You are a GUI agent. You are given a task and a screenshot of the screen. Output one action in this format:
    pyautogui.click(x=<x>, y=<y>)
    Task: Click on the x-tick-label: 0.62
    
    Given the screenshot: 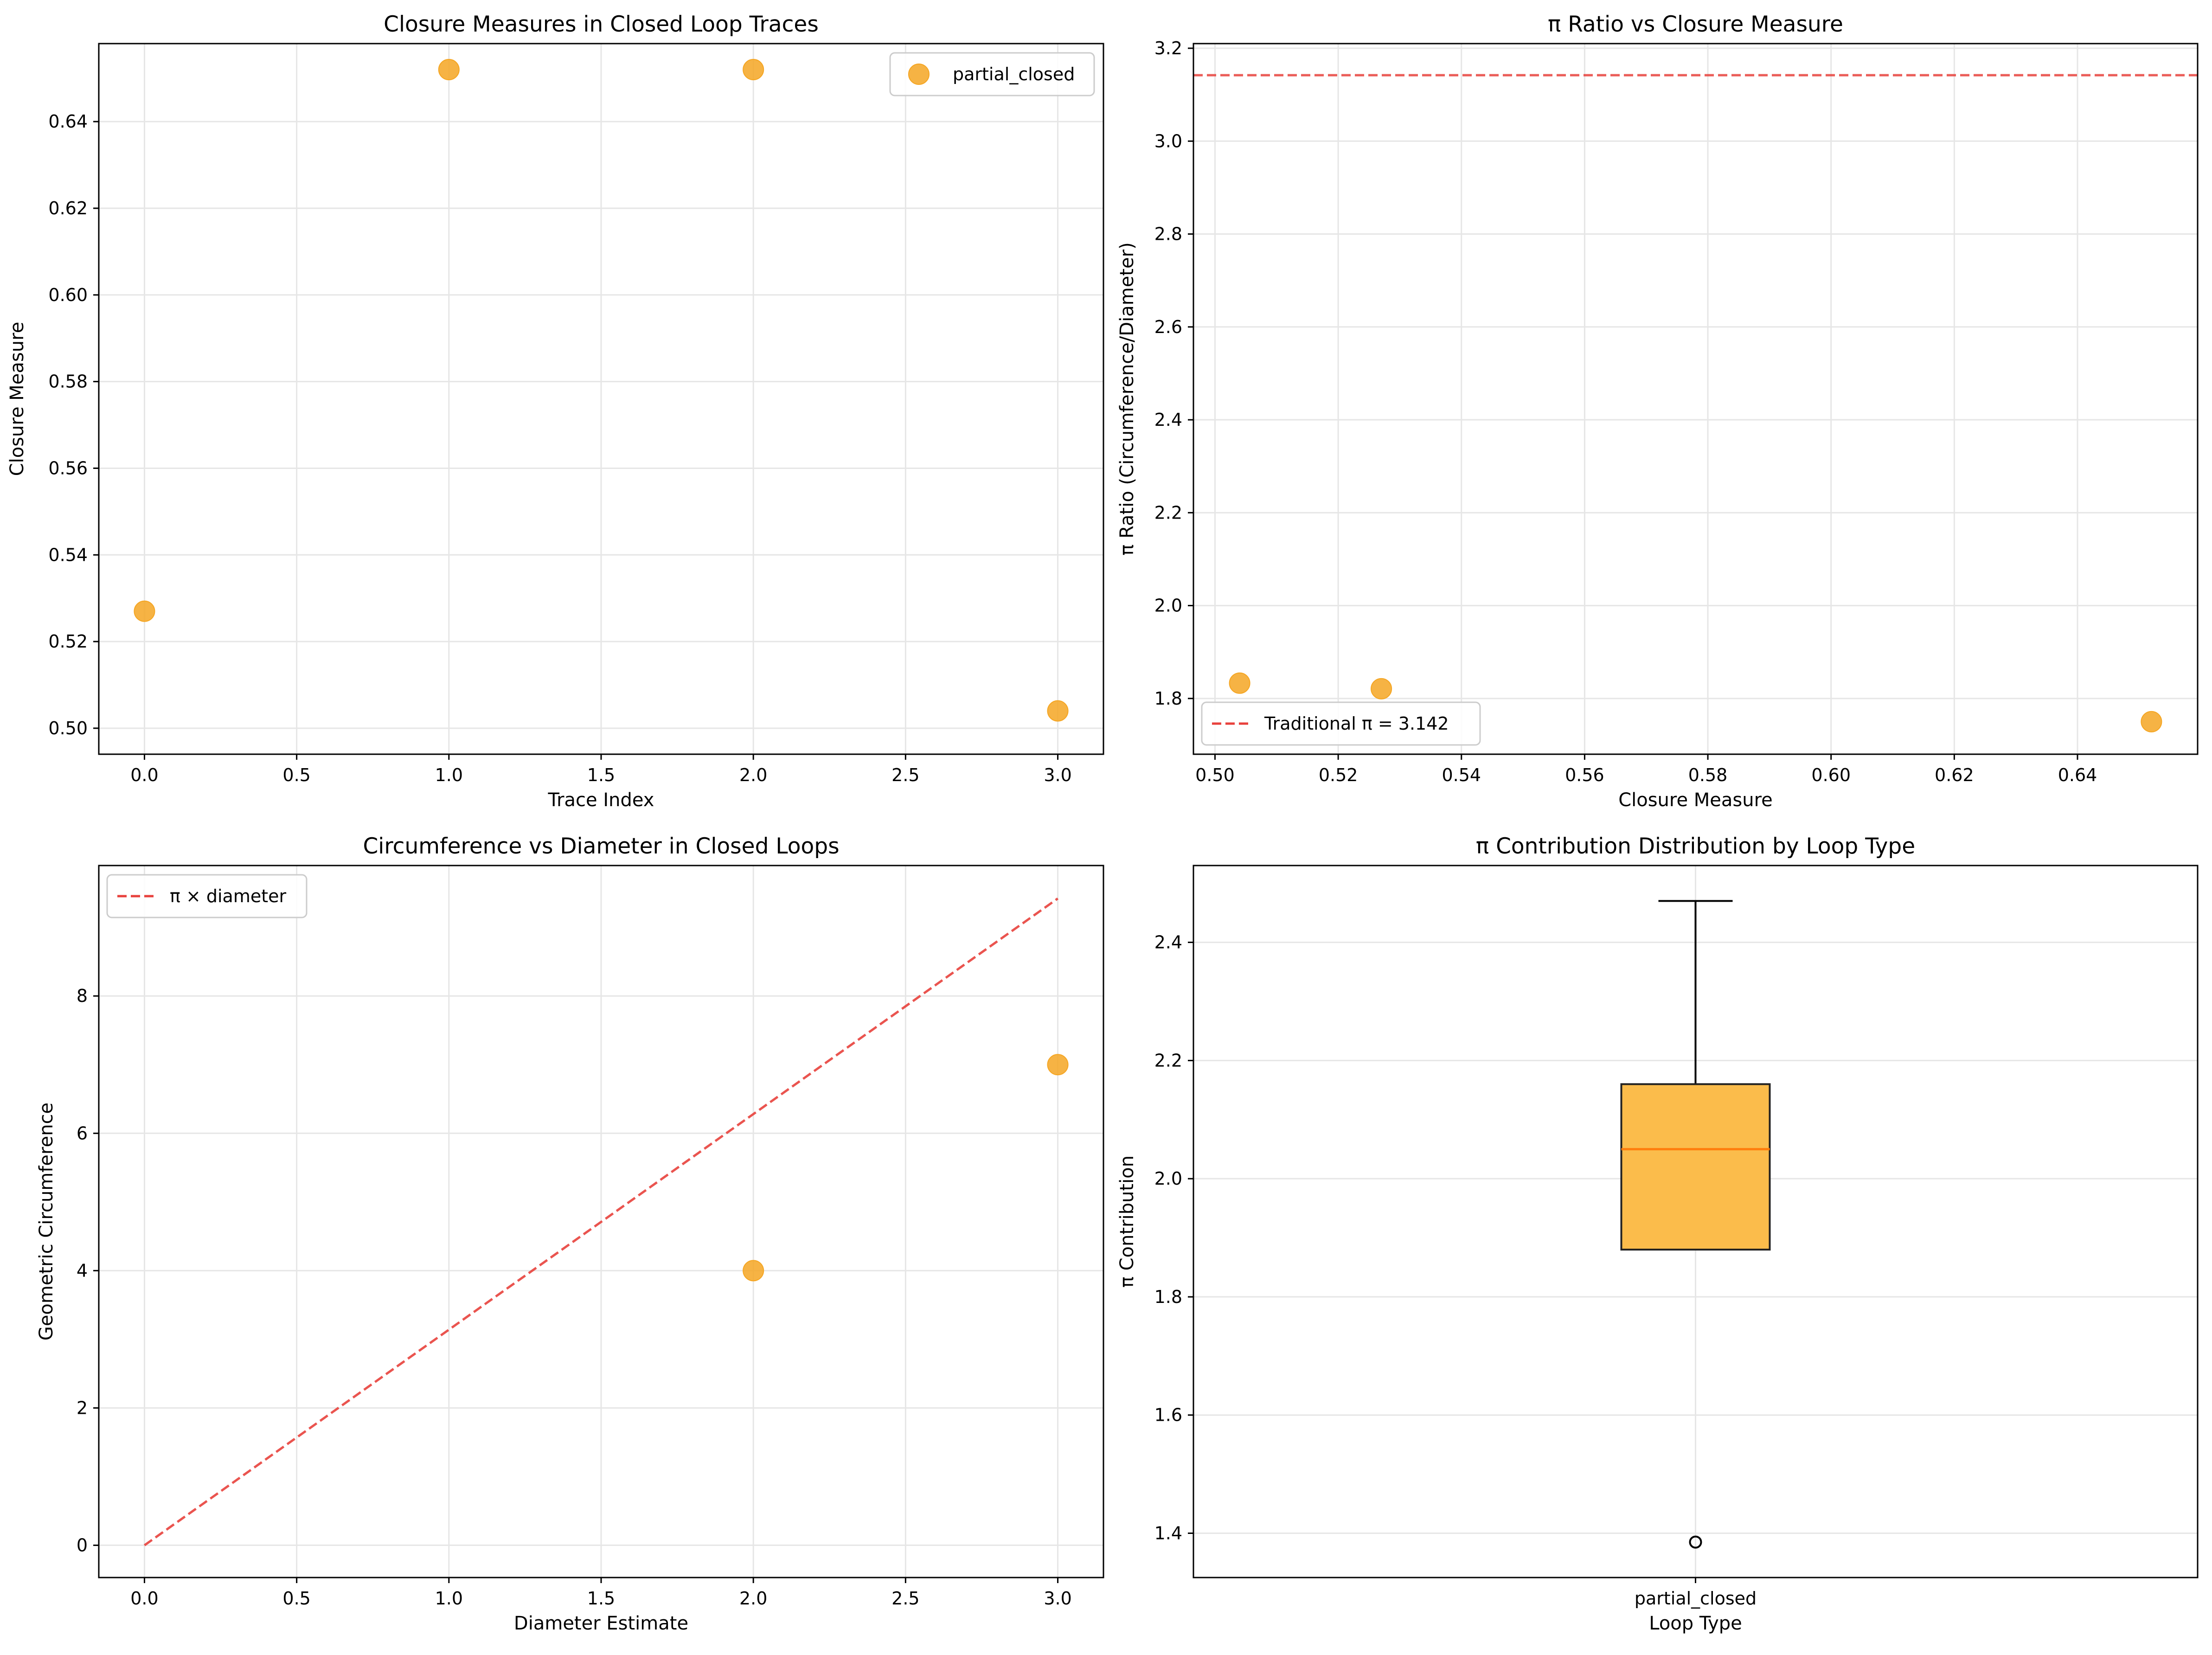 What is the action you would take?
    pyautogui.click(x=1955, y=775)
    